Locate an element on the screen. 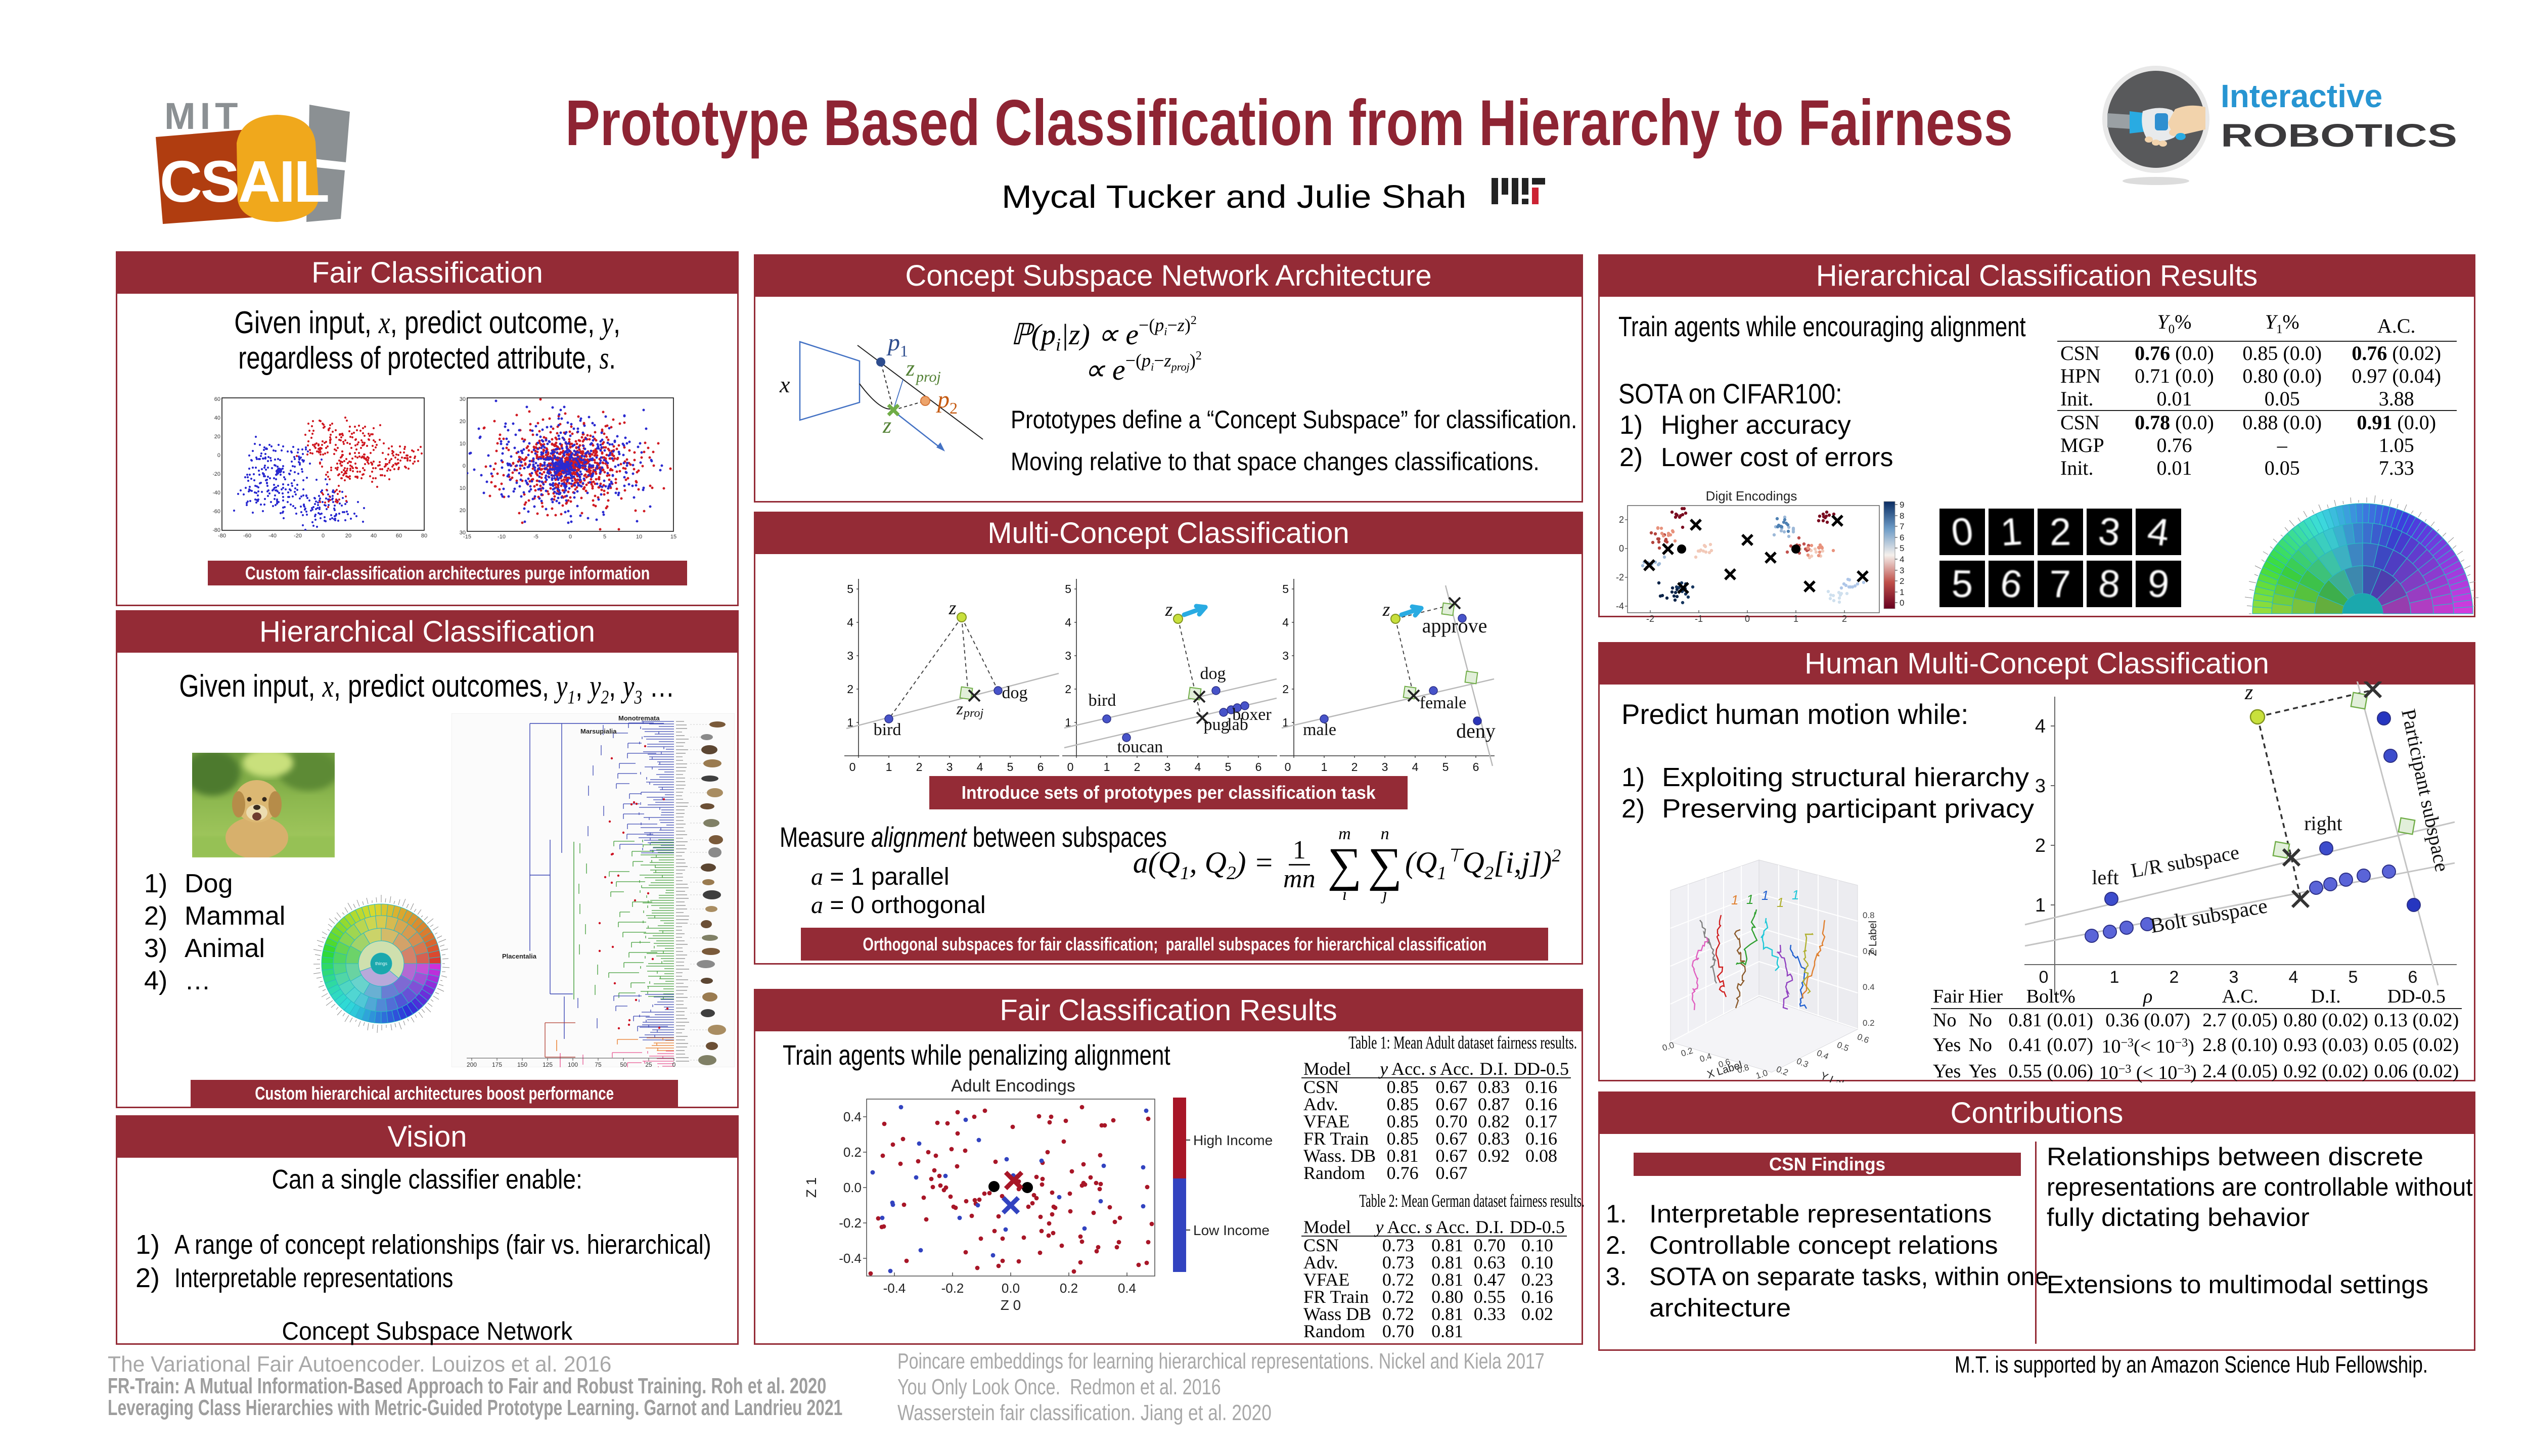  svg-text: 25 is located at coordinates (648, 1064).